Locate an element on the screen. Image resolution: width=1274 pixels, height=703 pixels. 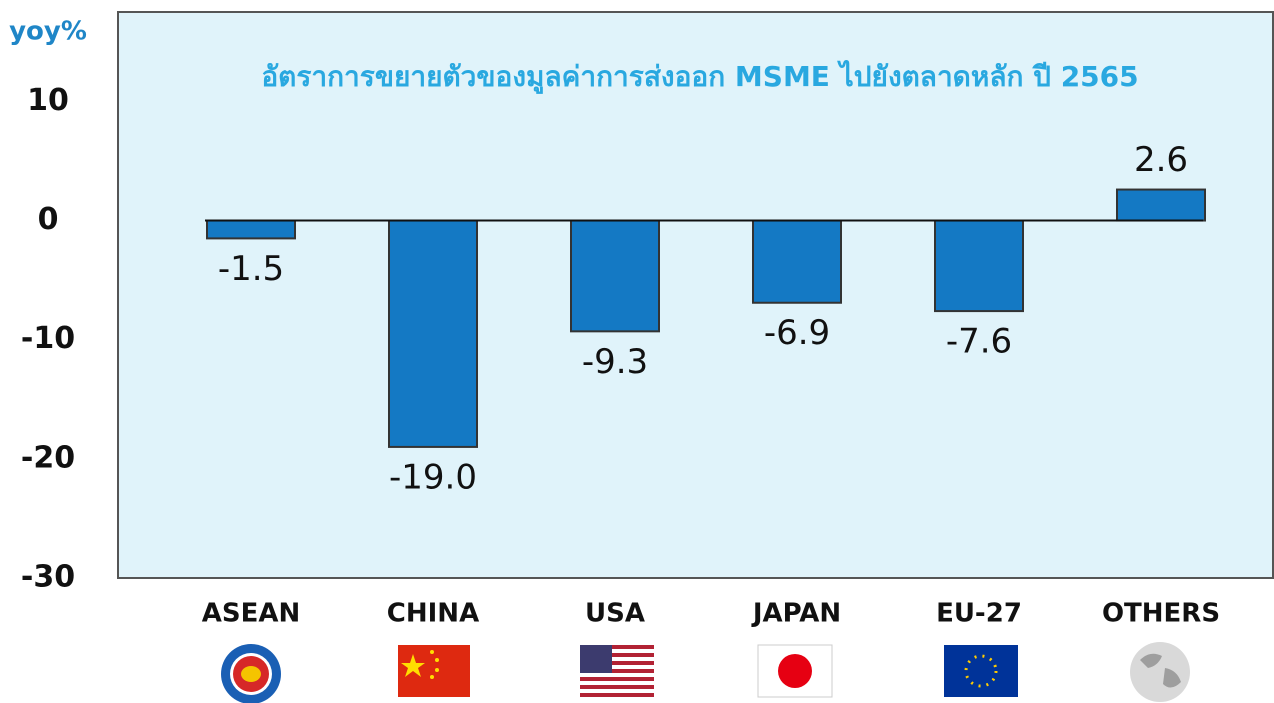
x-tick-label: OTHERS is located at coordinates (1161, 614).